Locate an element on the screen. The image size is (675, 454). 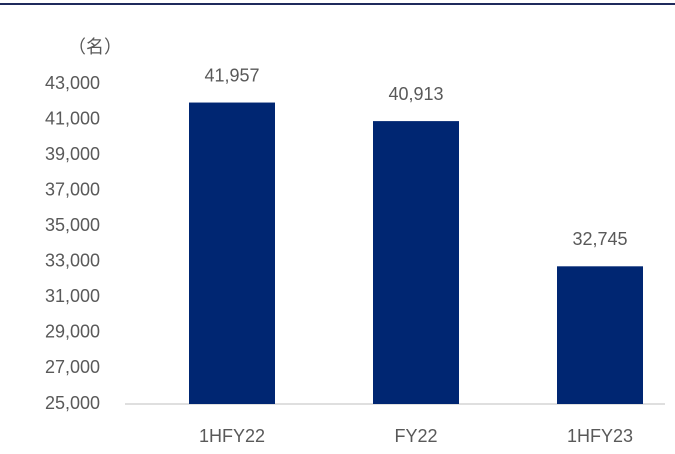
x-tick-label: FY22 is located at coordinates (415, 436).